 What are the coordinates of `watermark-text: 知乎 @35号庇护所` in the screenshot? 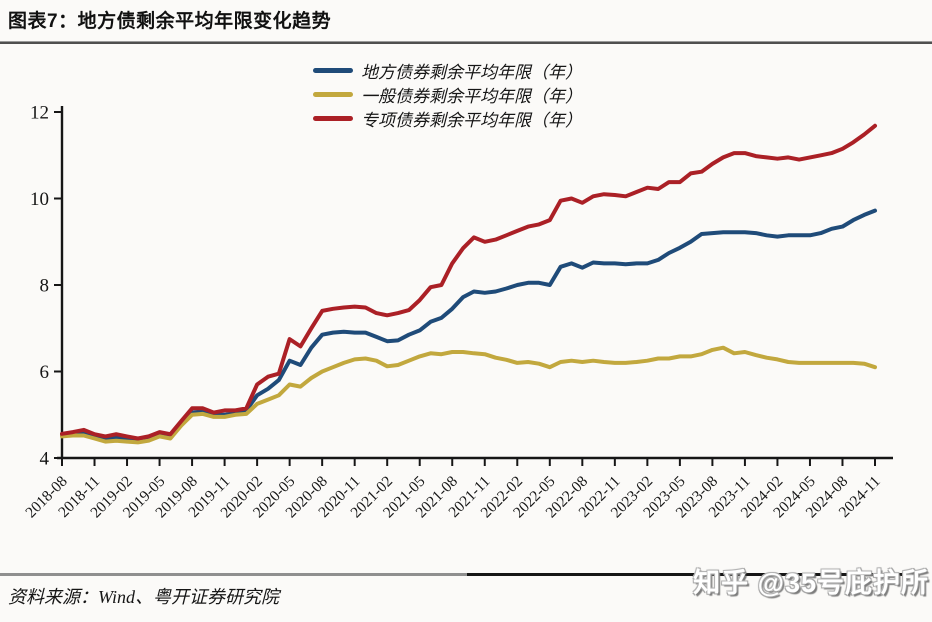 It's located at (811, 583).